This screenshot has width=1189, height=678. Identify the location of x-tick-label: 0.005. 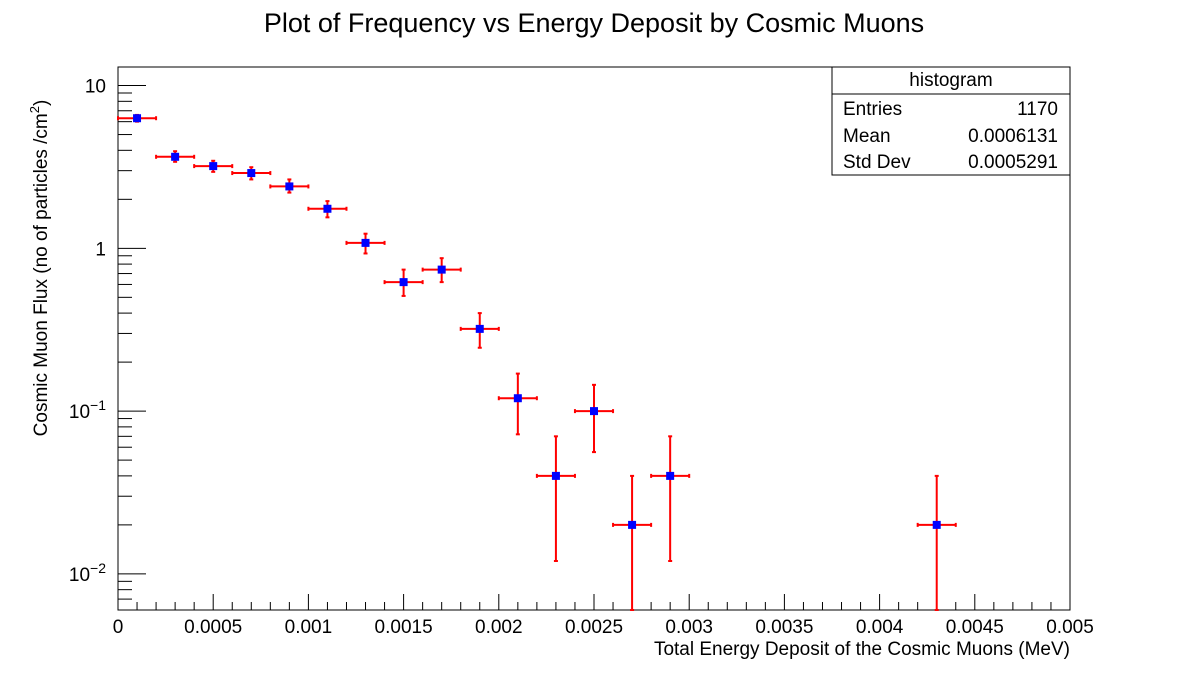
(1070, 627).